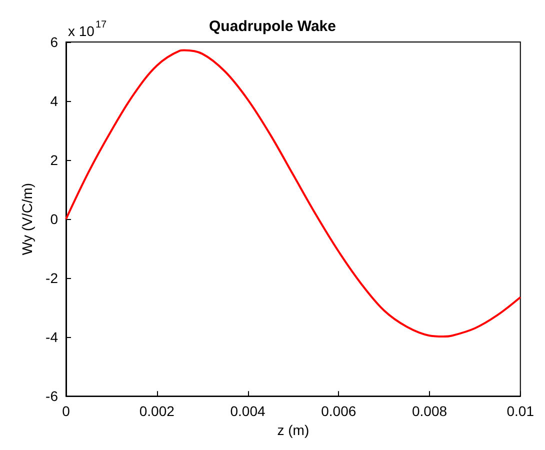  Describe the element at coordinates (52, 278) in the screenshot. I see `y-tick-label: -2` at that location.